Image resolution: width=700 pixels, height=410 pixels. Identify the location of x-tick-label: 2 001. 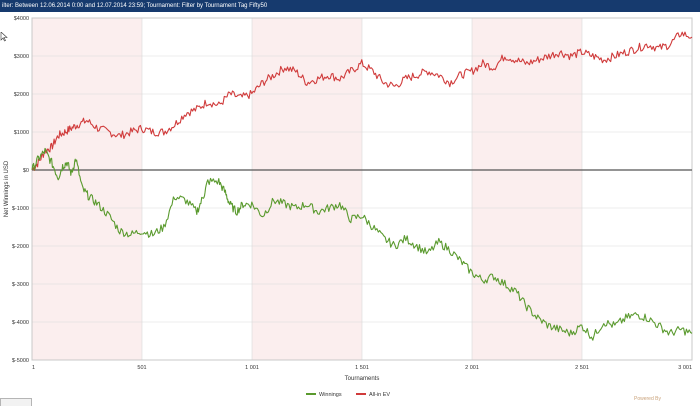
(472, 368).